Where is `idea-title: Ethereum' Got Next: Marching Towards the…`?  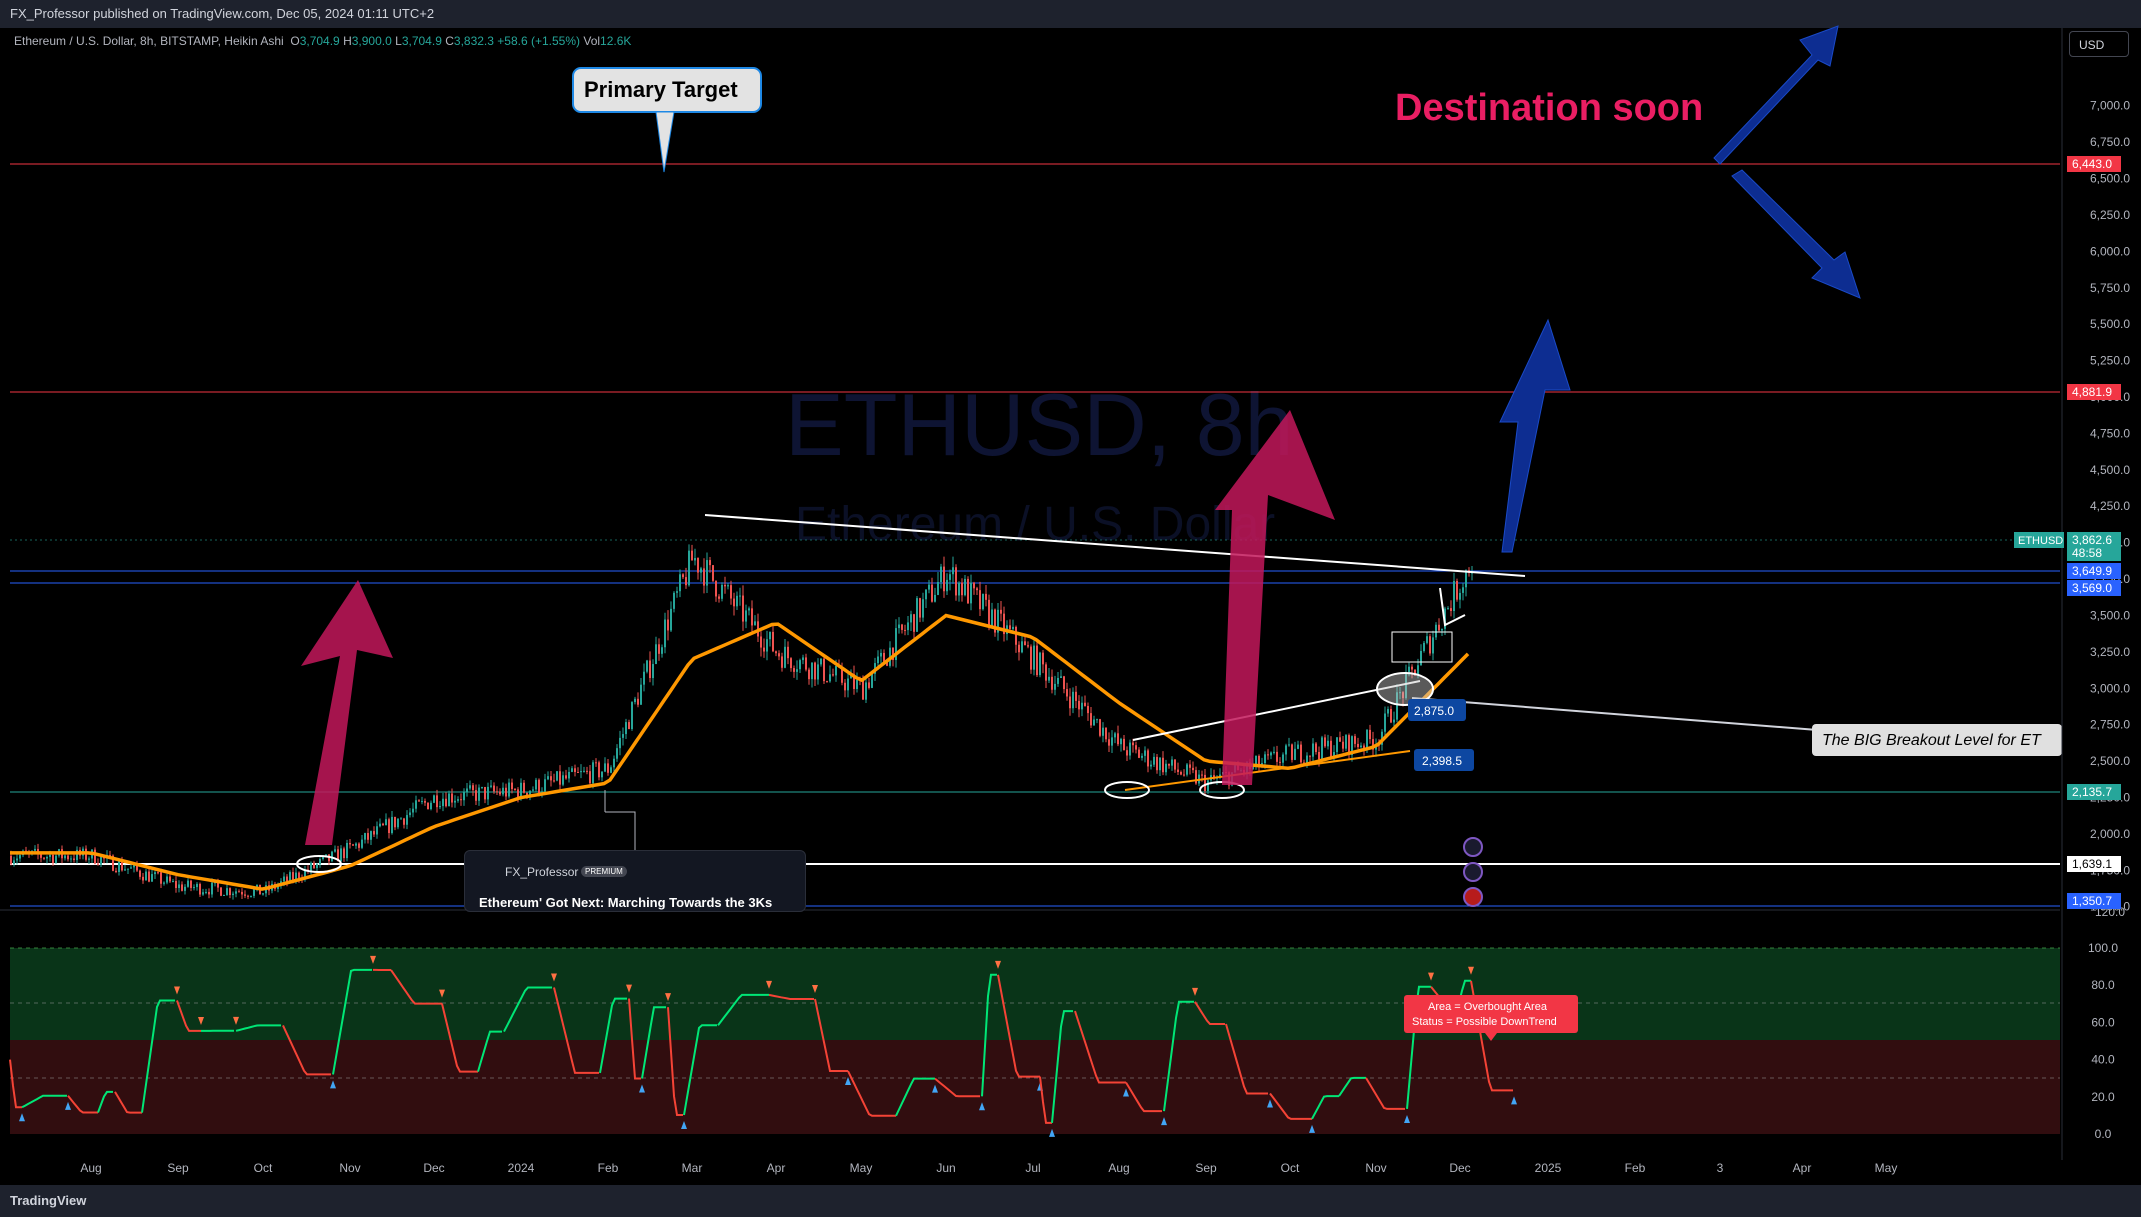 idea-title: Ethereum' Got Next: Marching Towards the… is located at coordinates (626, 902).